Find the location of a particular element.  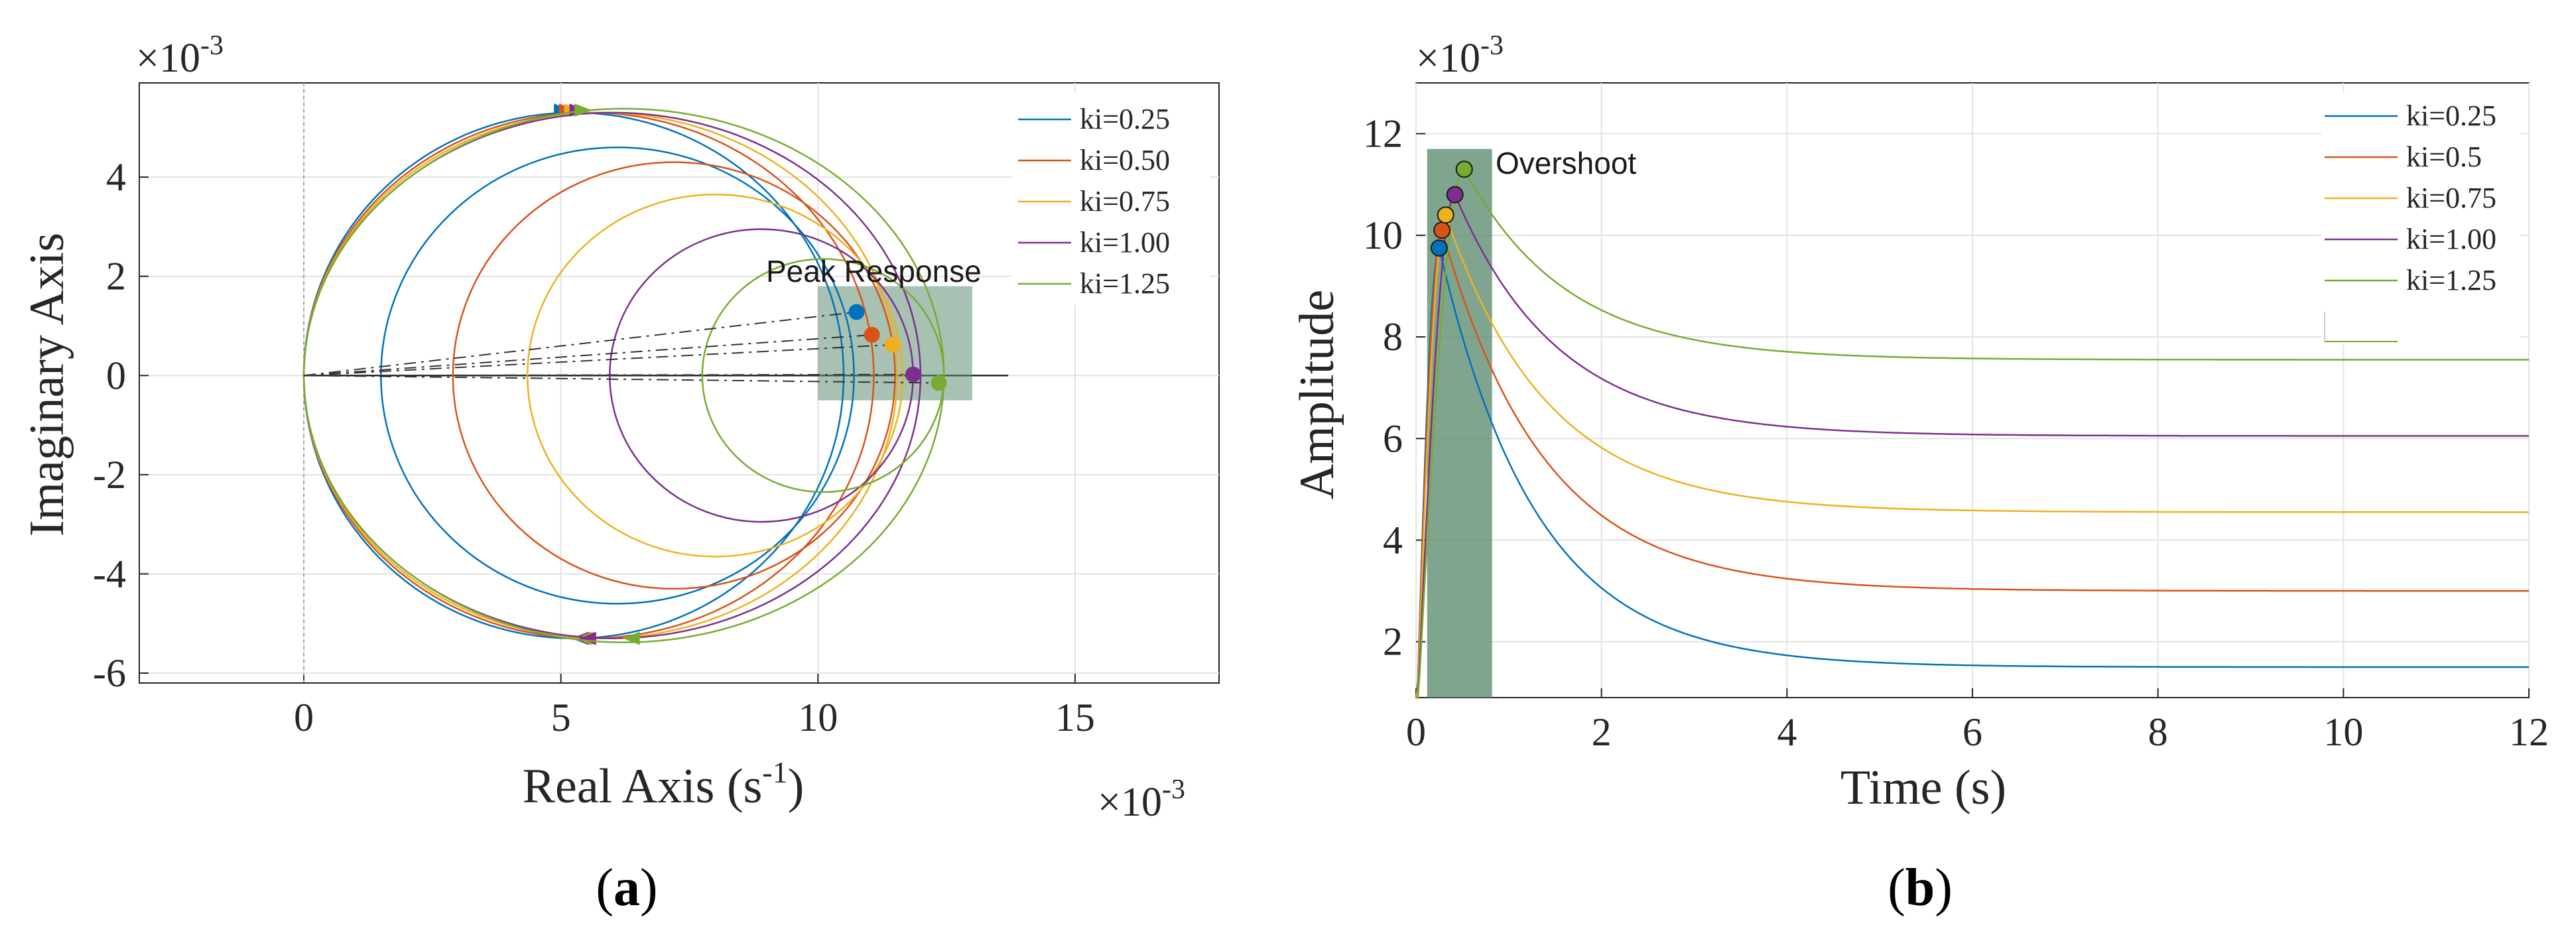

panel-b-label: (b) is located at coordinates (1921, 888).